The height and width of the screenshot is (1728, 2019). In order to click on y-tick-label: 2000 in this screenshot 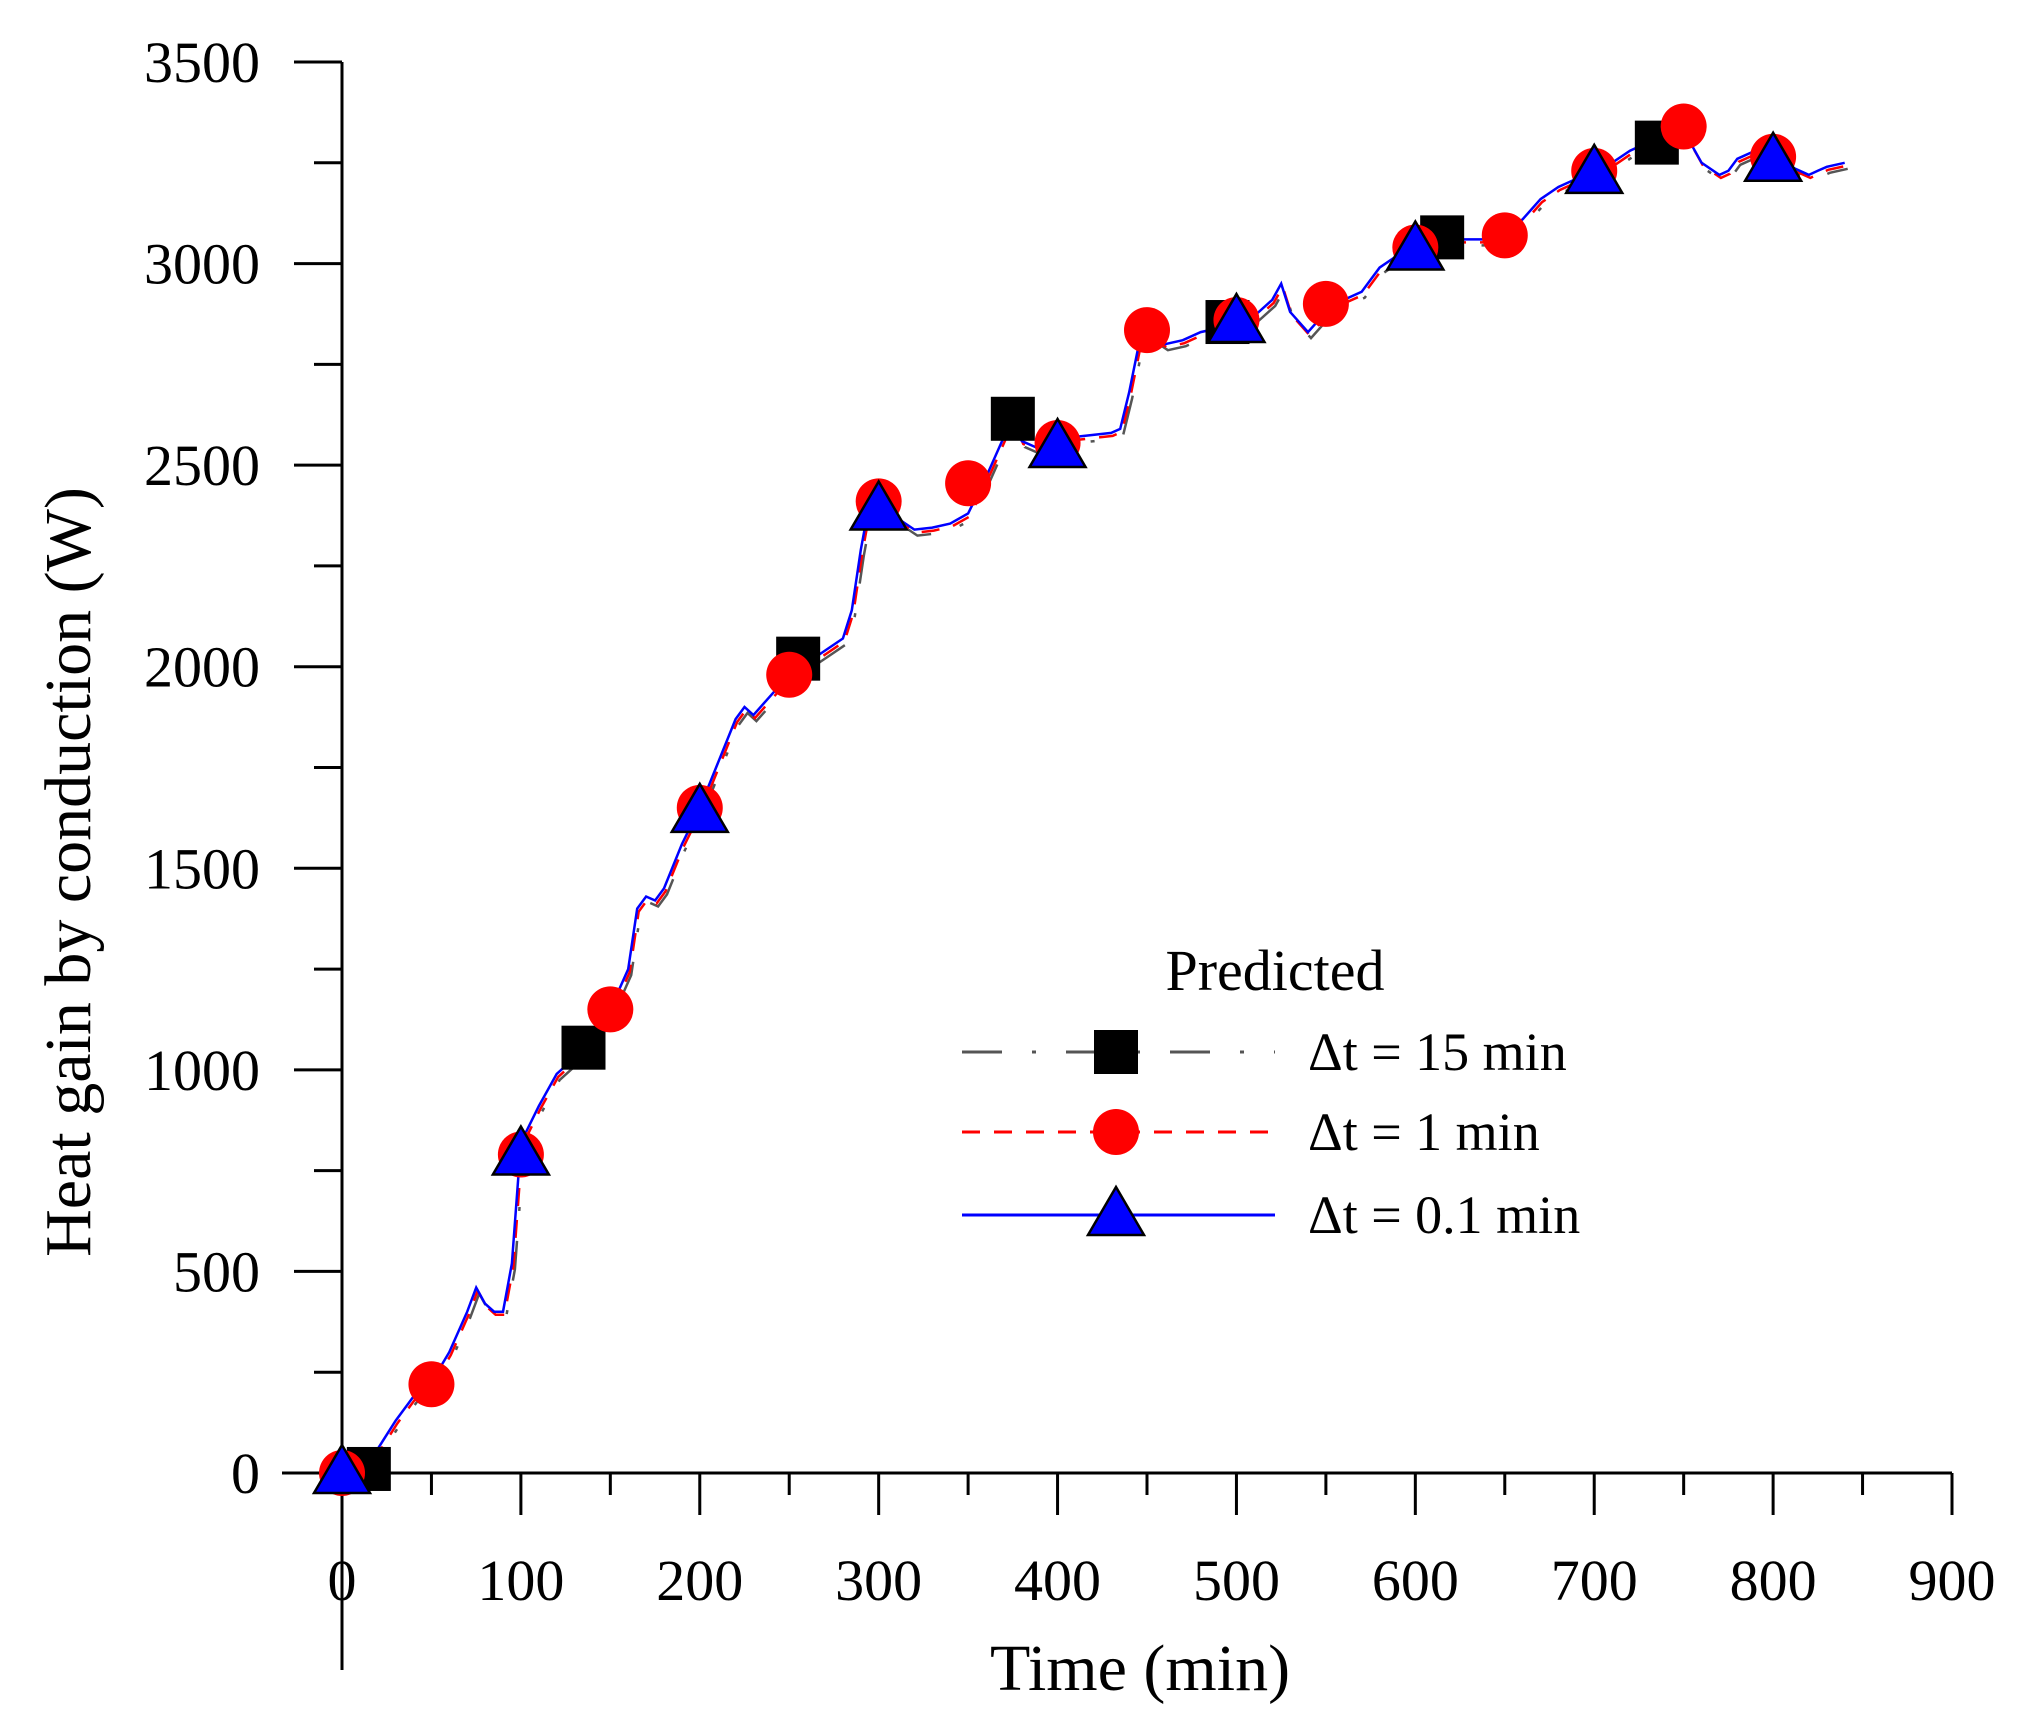, I will do `click(202, 667)`.